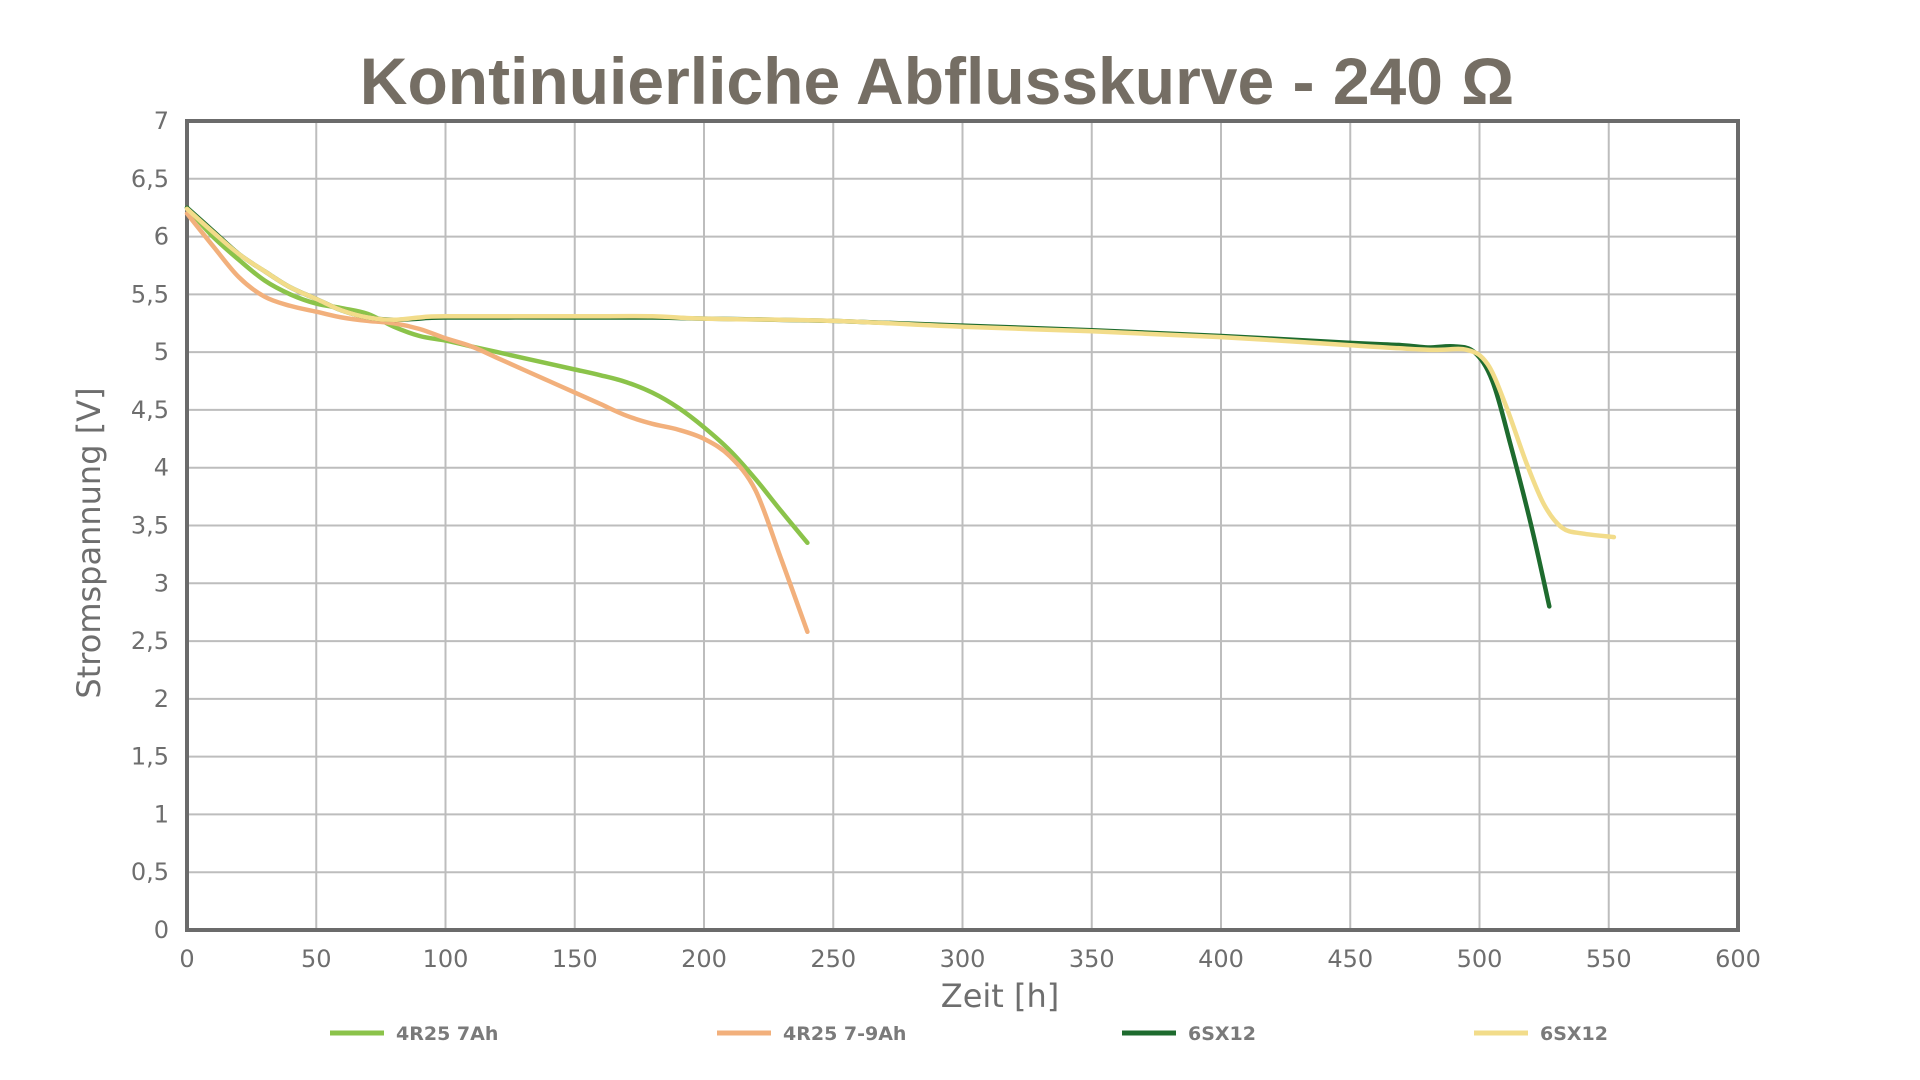 Image resolution: width=1920 pixels, height=1080 pixels. I want to click on legend-label: 4R25 7-9Ah, so click(844, 1034).